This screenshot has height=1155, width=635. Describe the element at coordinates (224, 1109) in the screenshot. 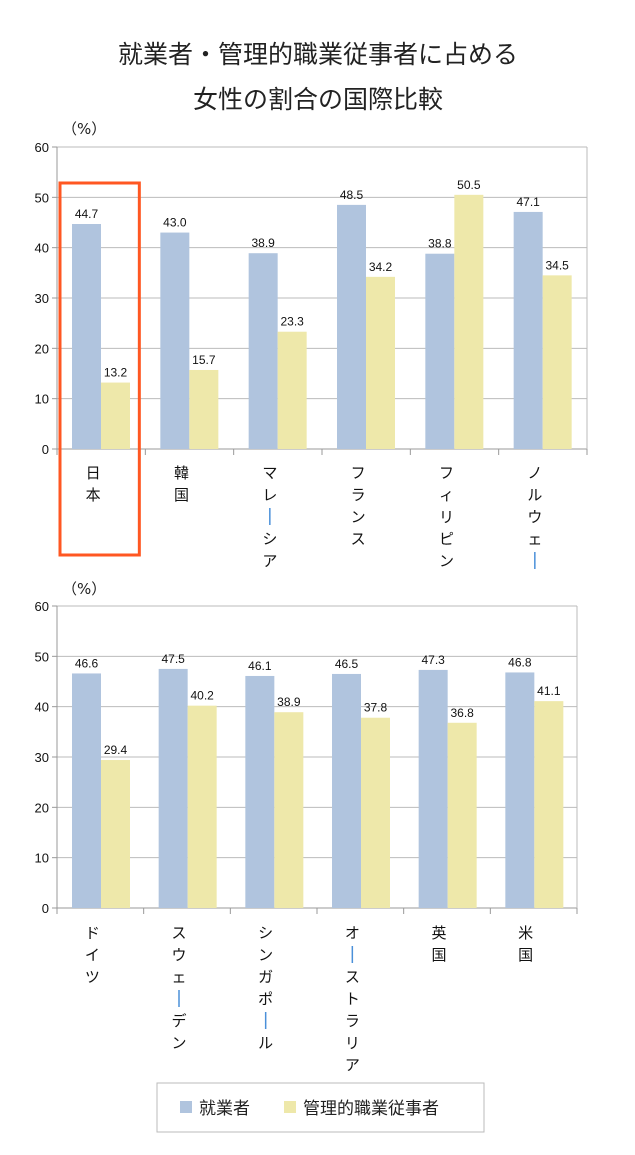

I see `legend-label-employed: 就業者` at that location.